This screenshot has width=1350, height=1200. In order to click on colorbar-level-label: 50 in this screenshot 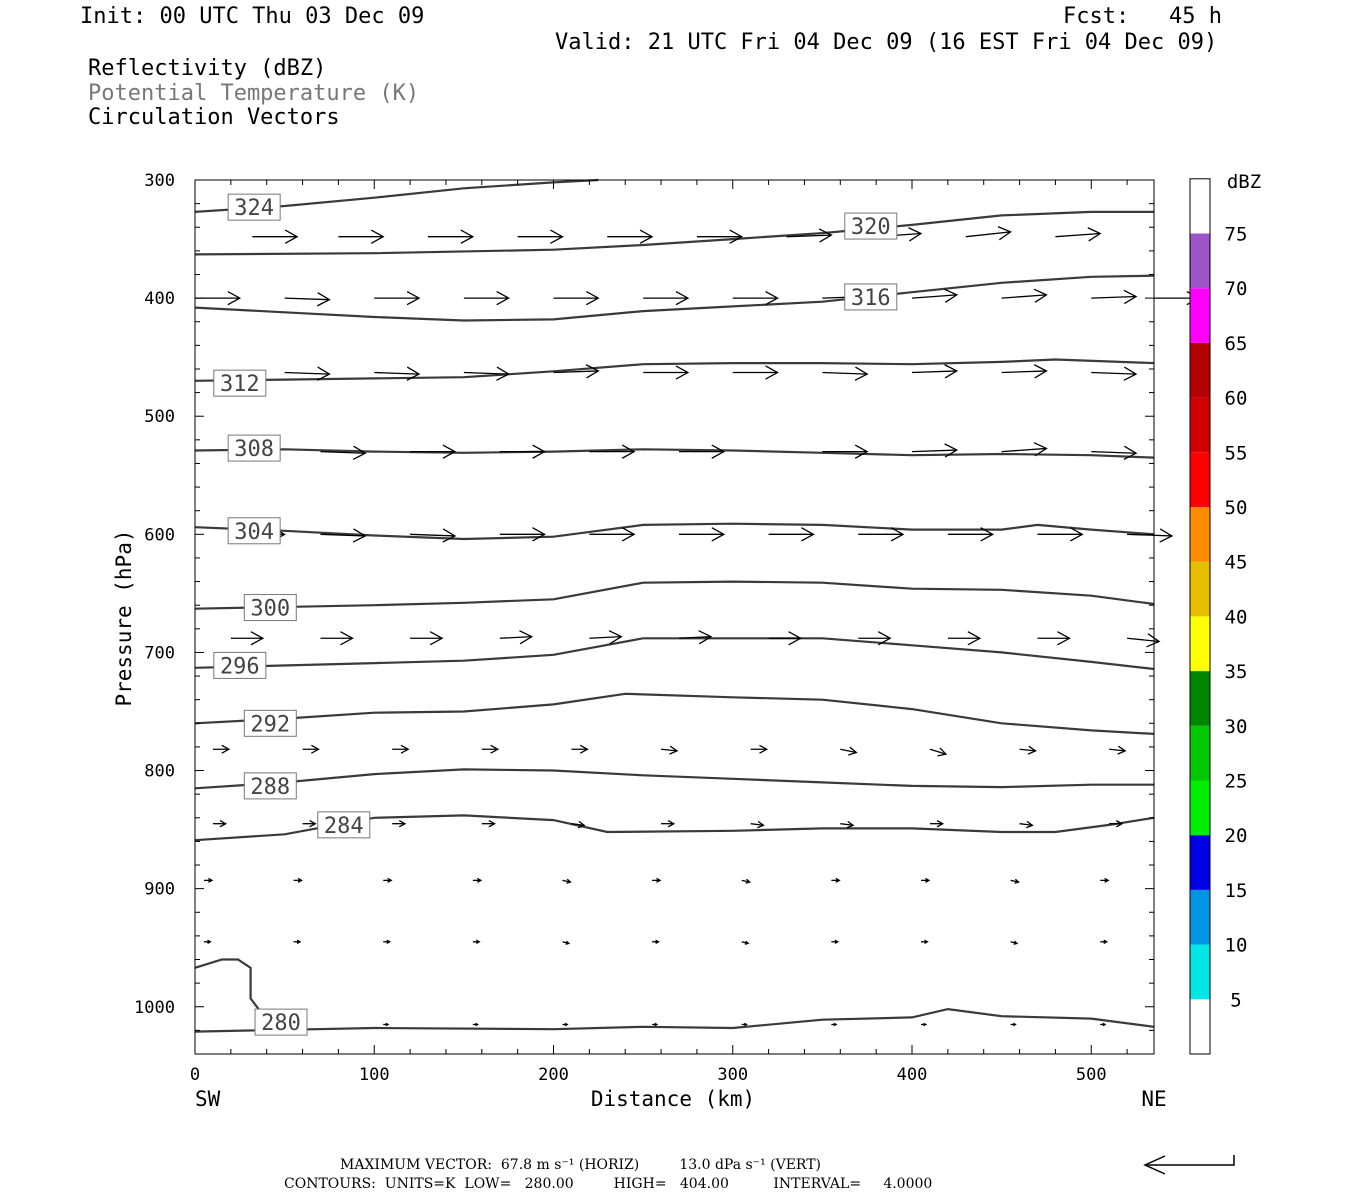, I will do `click(1236, 508)`.